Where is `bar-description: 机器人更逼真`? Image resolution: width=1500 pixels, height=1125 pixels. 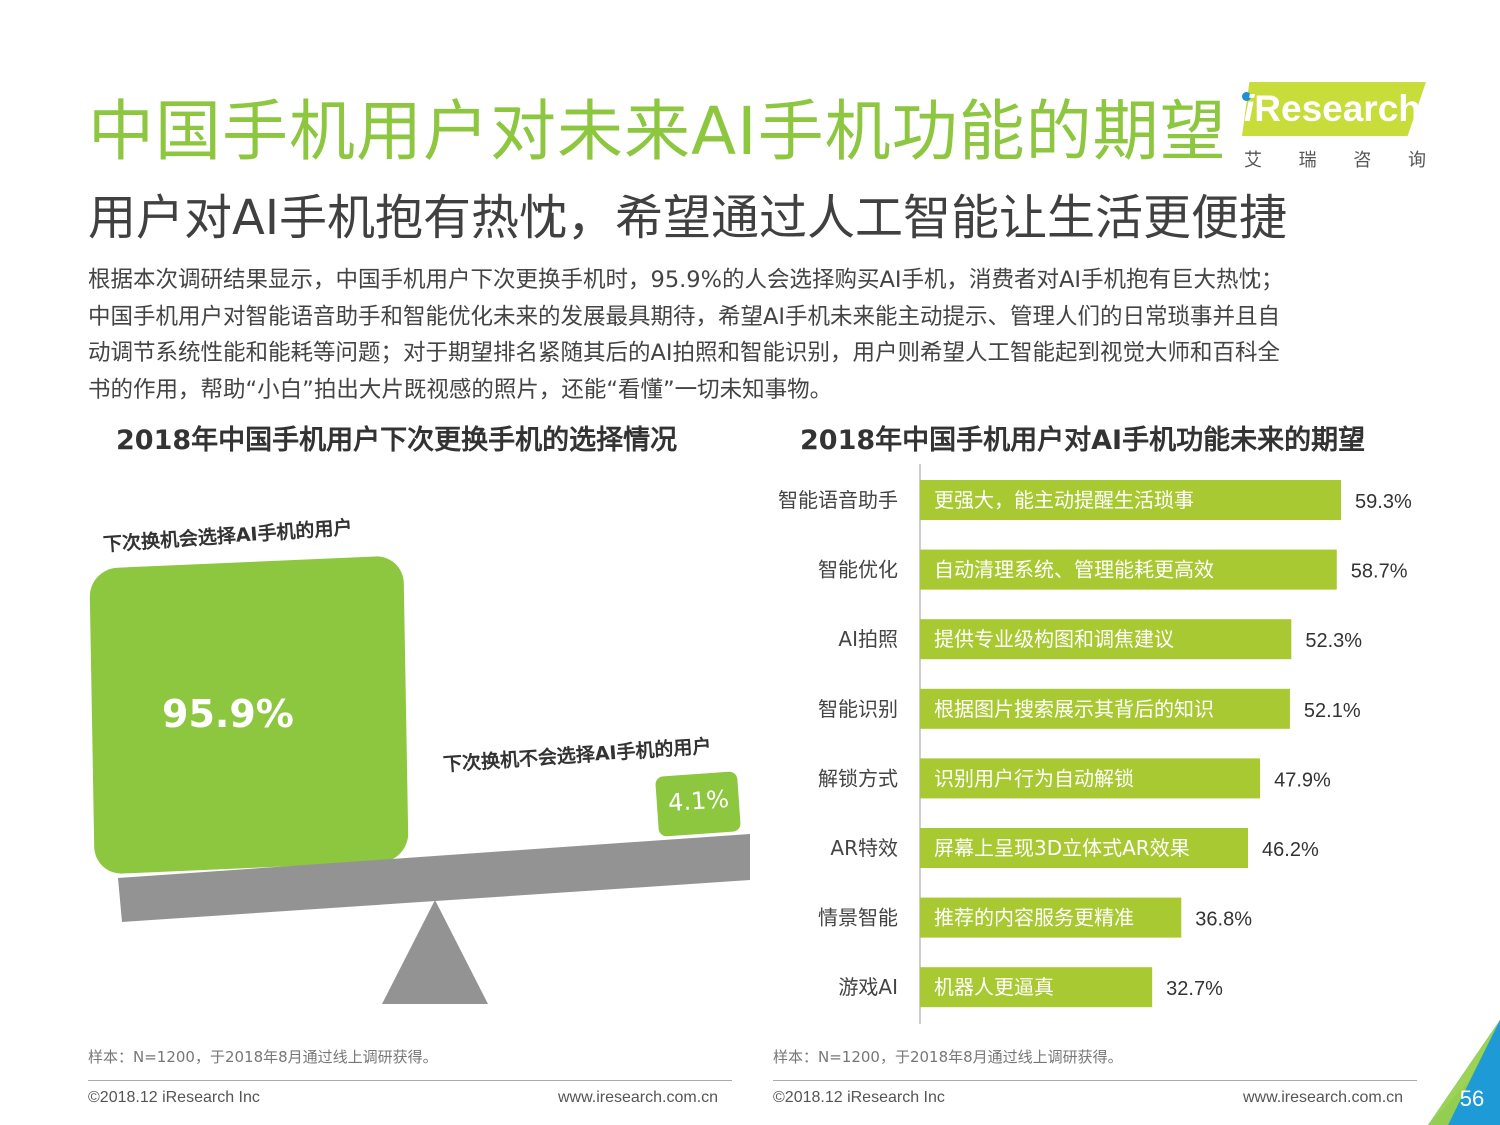 bar-description: 机器人更逼真 is located at coordinates (994, 987).